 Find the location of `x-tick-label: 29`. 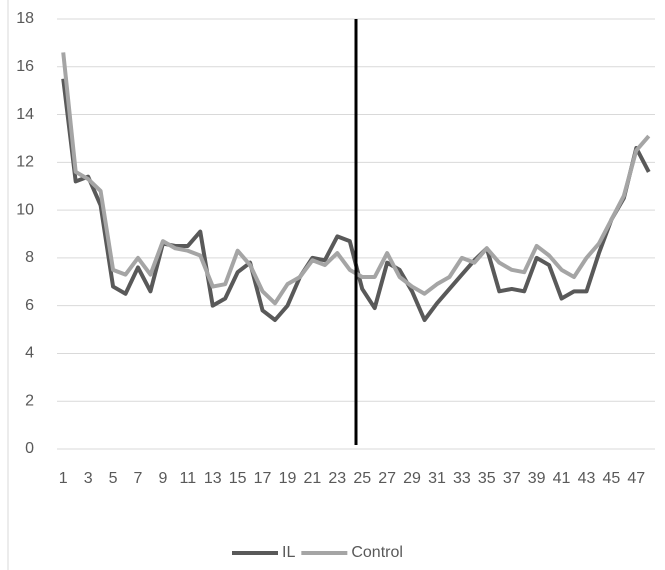

x-tick-label: 29 is located at coordinates (412, 478).